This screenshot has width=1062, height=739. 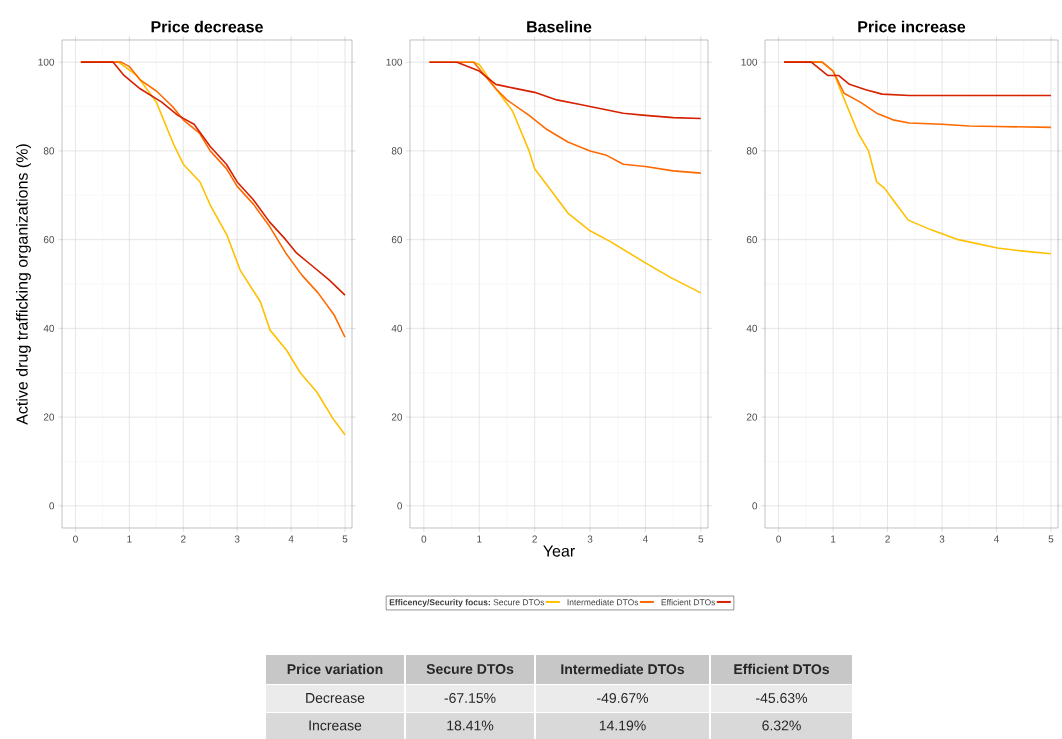 I want to click on text: 18.41%, so click(x=470, y=725).